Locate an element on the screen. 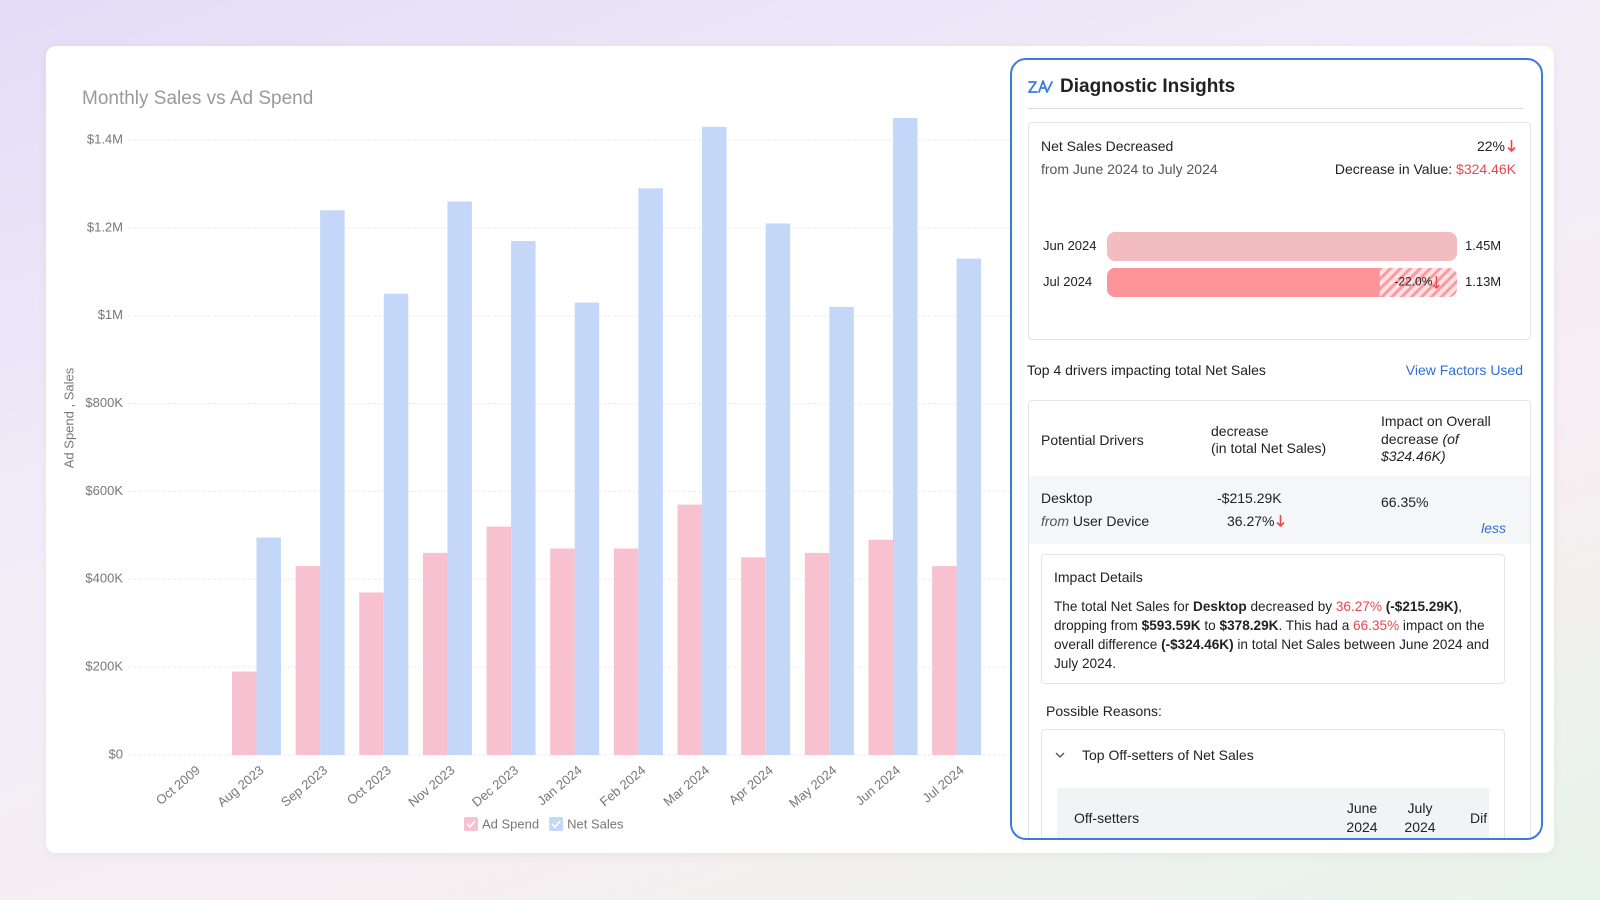 This screenshot has width=1600, height=900. x-tick-label: Apr 2024 is located at coordinates (751, 784).